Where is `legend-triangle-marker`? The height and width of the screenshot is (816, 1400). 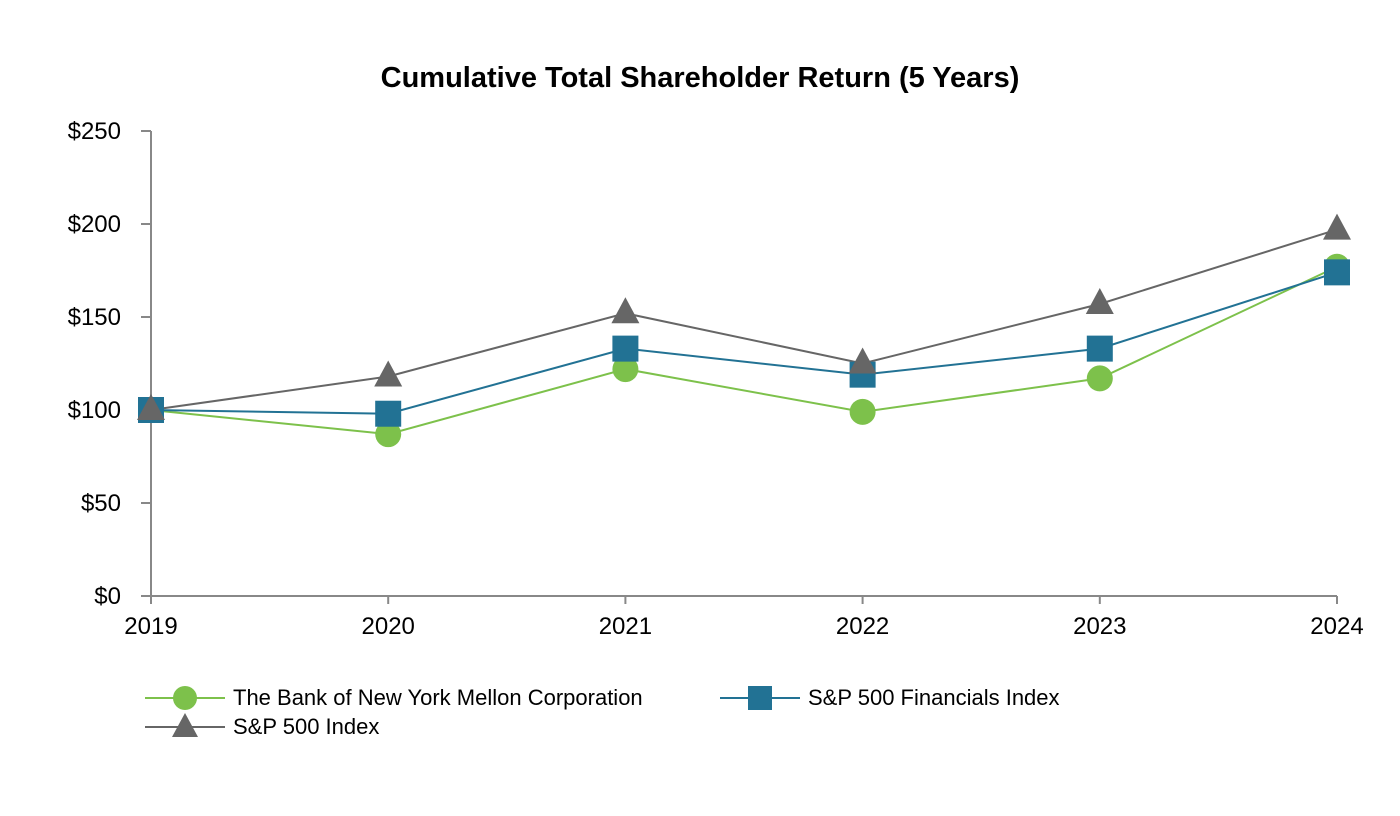 legend-triangle-marker is located at coordinates (185, 725).